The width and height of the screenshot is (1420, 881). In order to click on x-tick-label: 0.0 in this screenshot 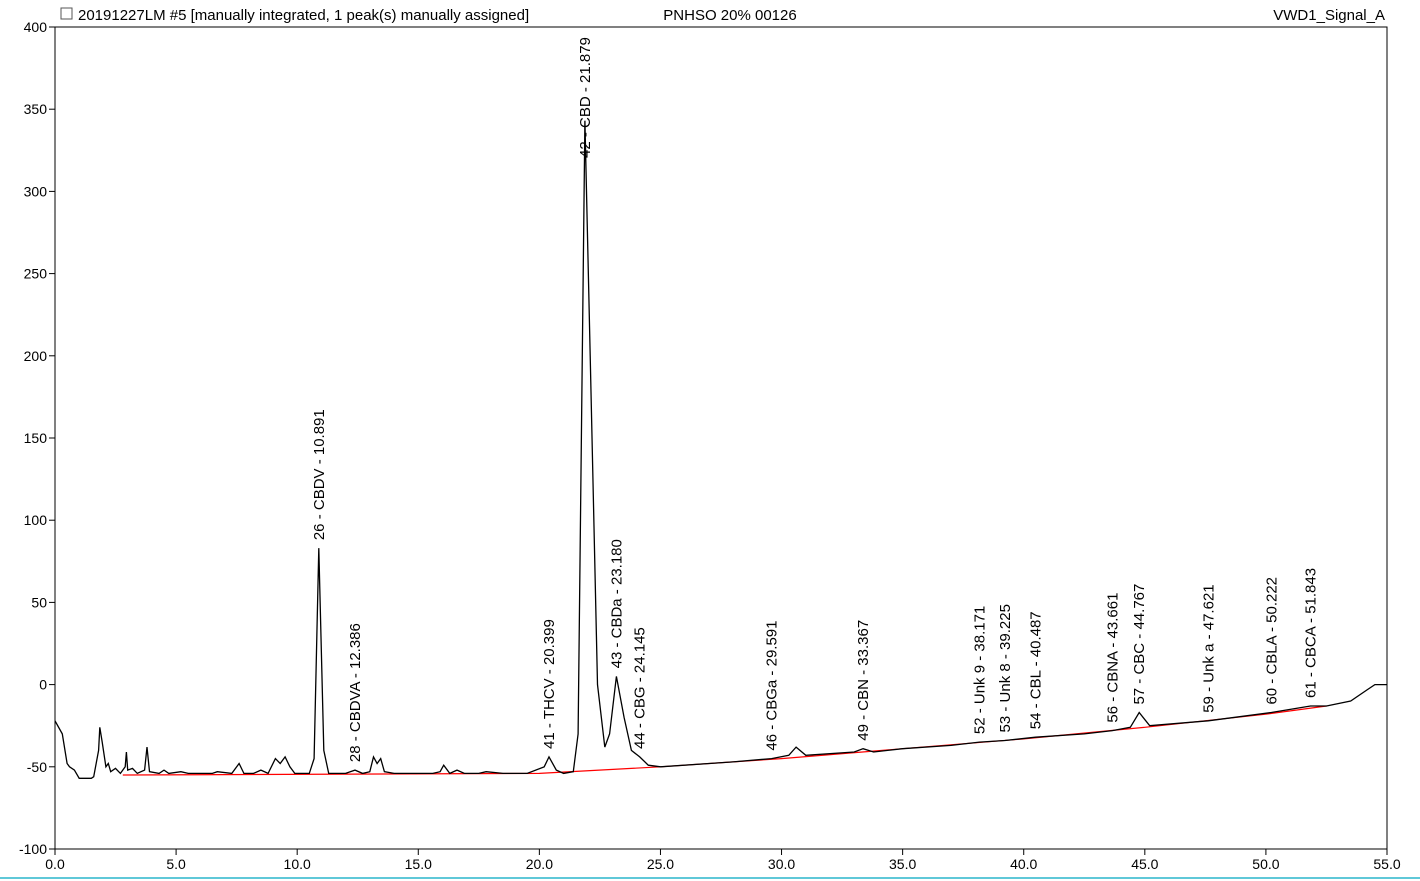, I will do `click(55, 864)`.